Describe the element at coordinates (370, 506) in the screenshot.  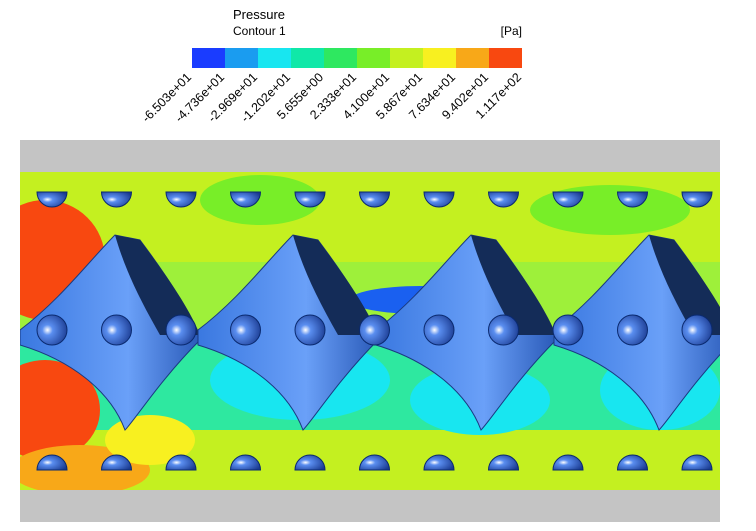
I see `bottom-wall` at that location.